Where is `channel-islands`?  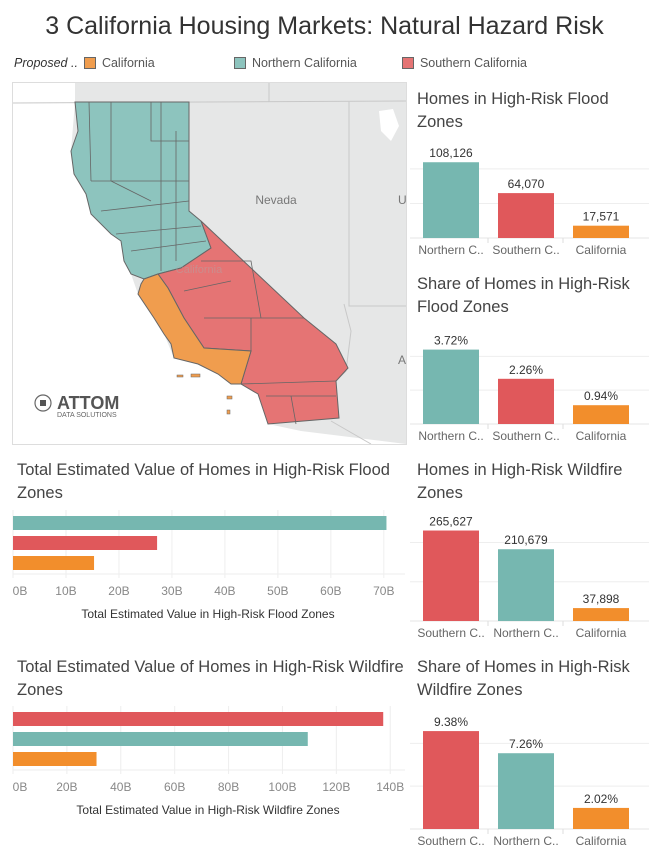 channel-islands is located at coordinates (204, 394).